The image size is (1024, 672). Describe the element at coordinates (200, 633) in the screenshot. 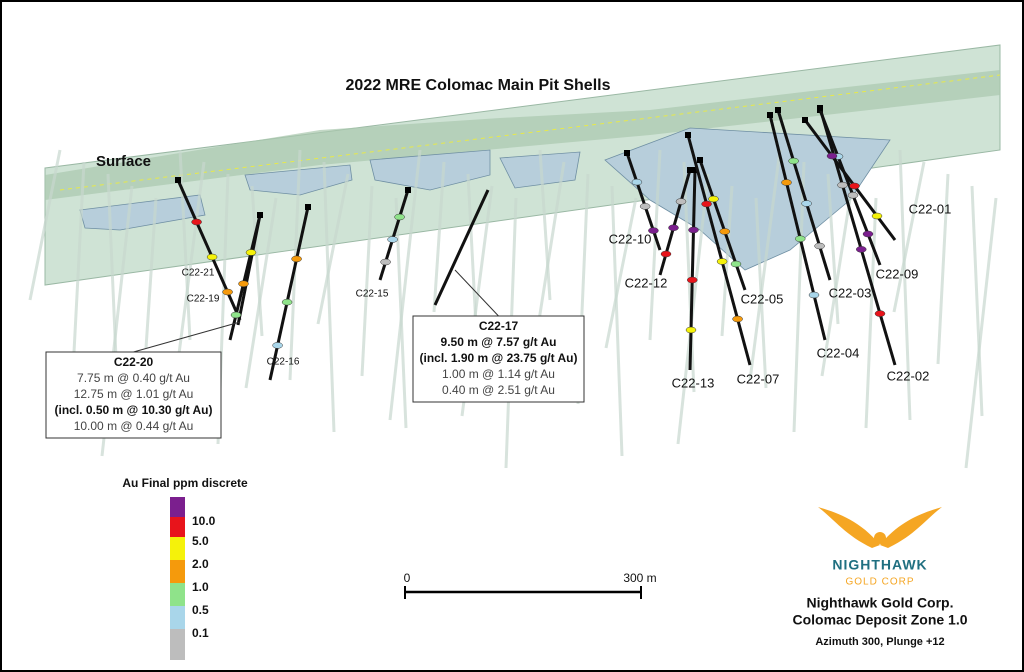

I see `legend-label: 0.1` at that location.